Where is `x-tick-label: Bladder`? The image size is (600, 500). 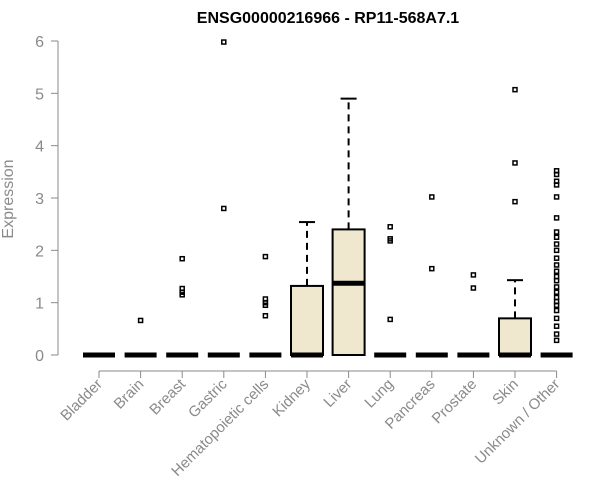 x-tick-label: Bladder is located at coordinates (81, 400).